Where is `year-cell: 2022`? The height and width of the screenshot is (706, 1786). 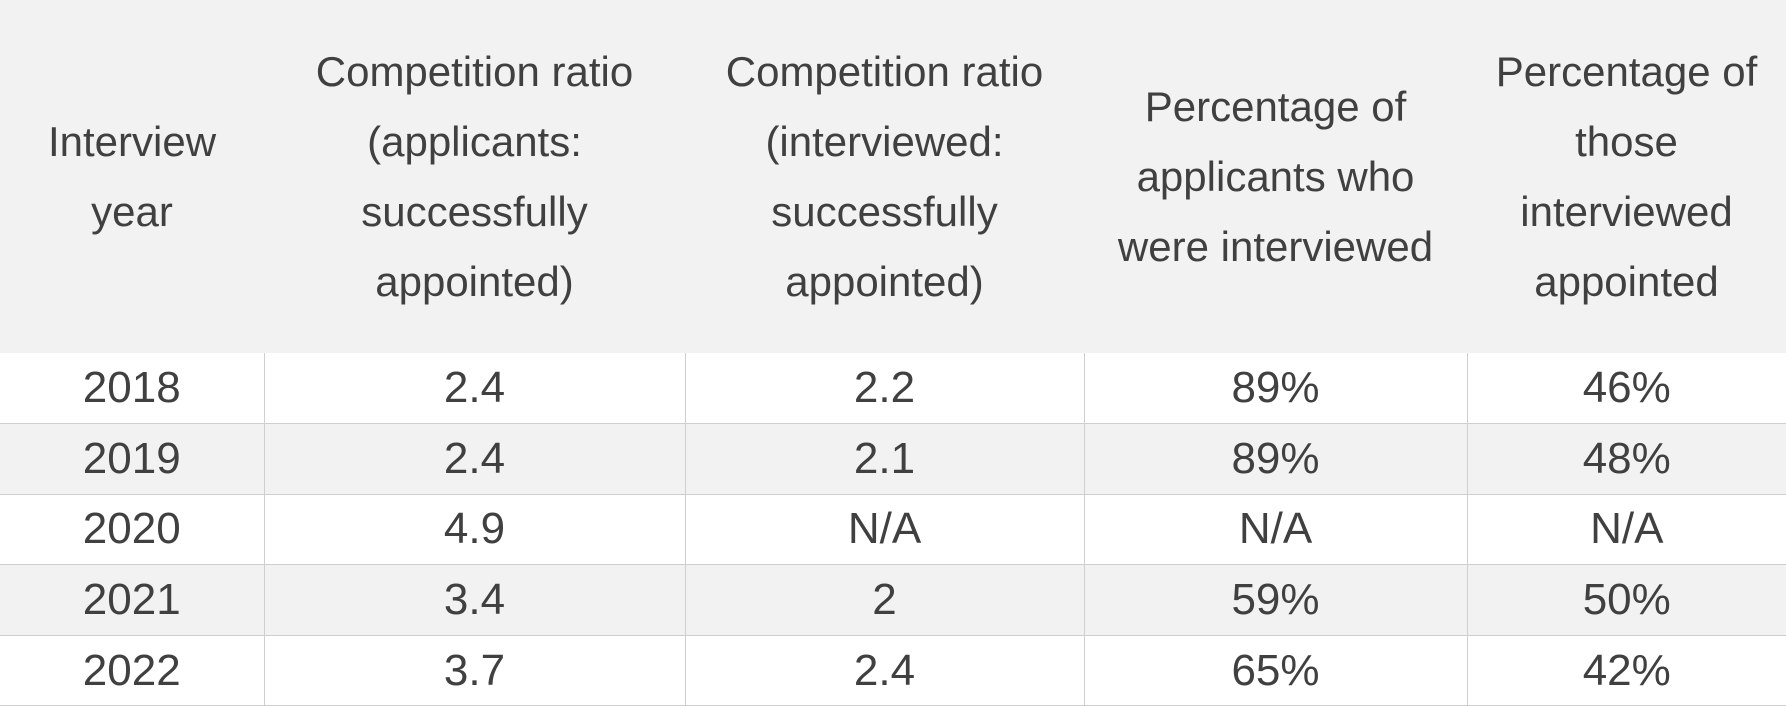
year-cell: 2022 is located at coordinates (132, 670).